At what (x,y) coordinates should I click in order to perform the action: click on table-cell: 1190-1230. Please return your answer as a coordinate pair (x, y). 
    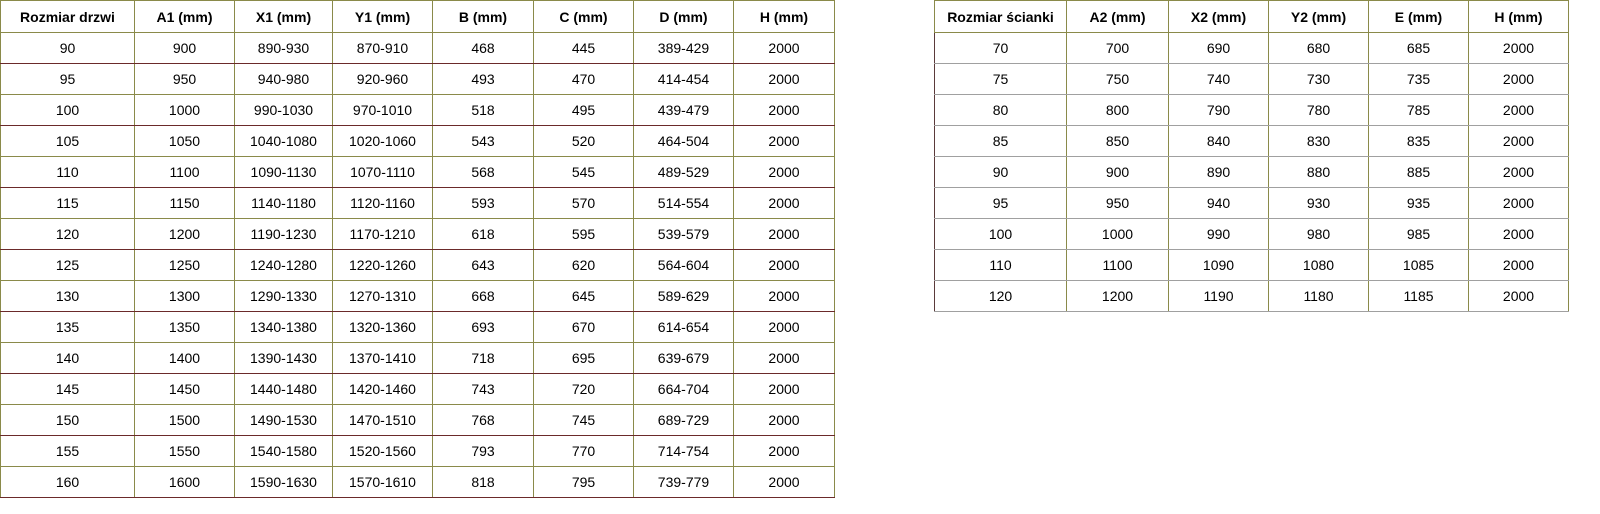
    Looking at the image, I should click on (283, 234).